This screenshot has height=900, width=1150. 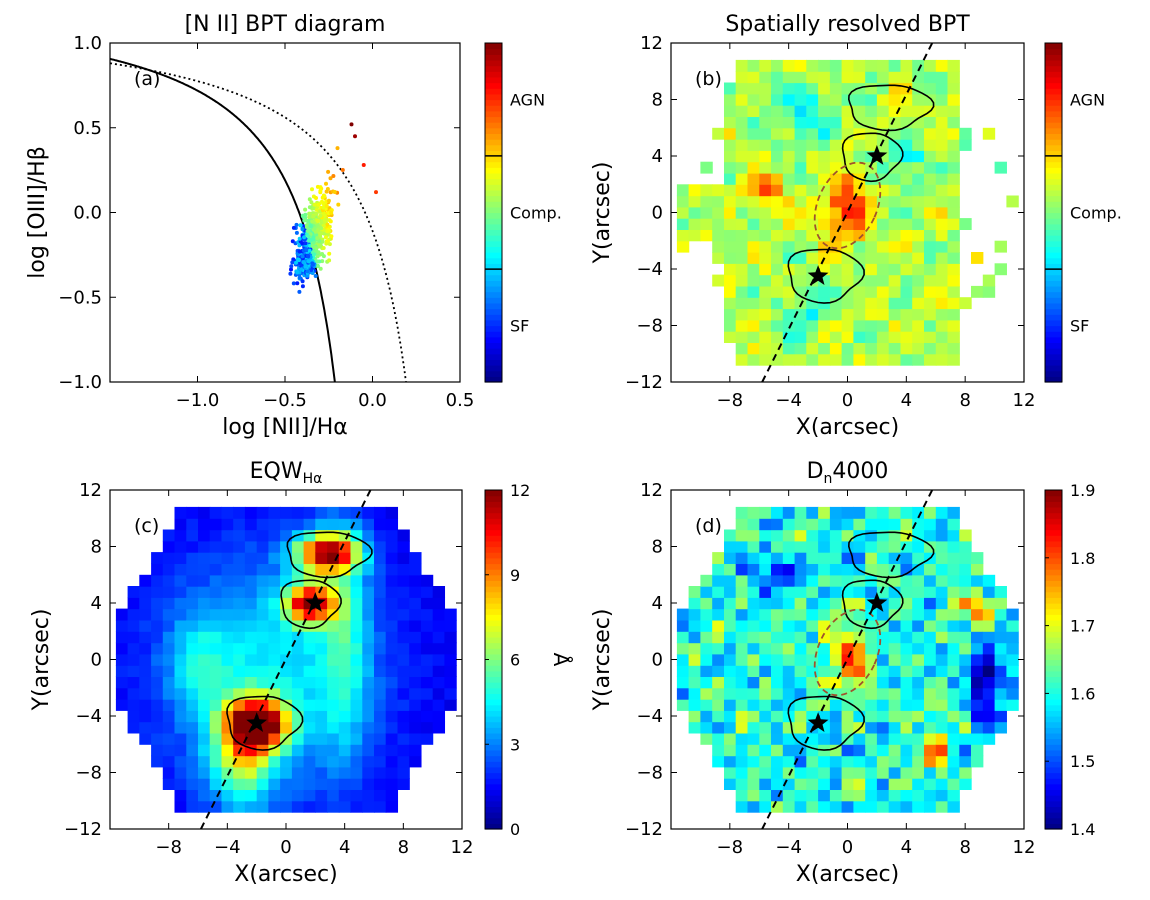 I want to click on contour-north, so click(x=329, y=555).